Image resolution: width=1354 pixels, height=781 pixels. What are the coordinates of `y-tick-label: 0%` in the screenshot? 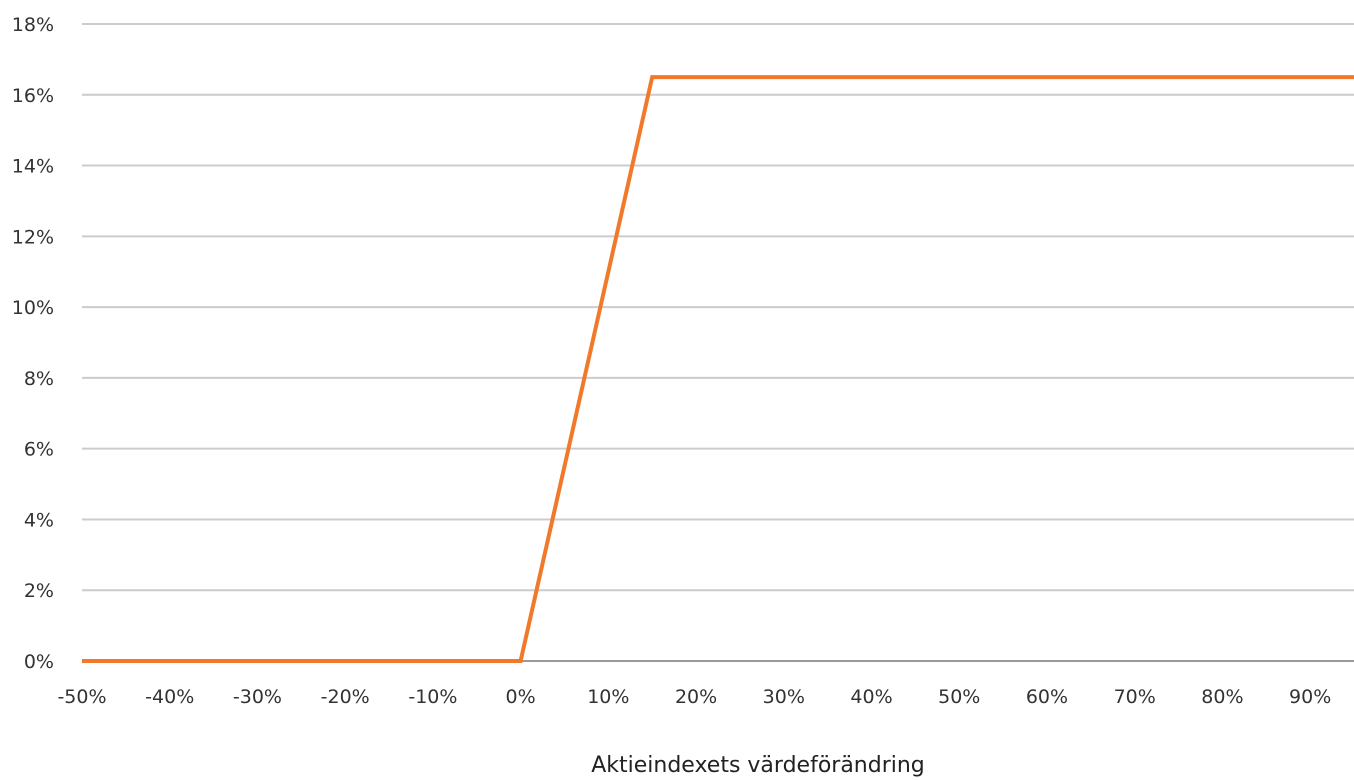 It's located at (39, 662).